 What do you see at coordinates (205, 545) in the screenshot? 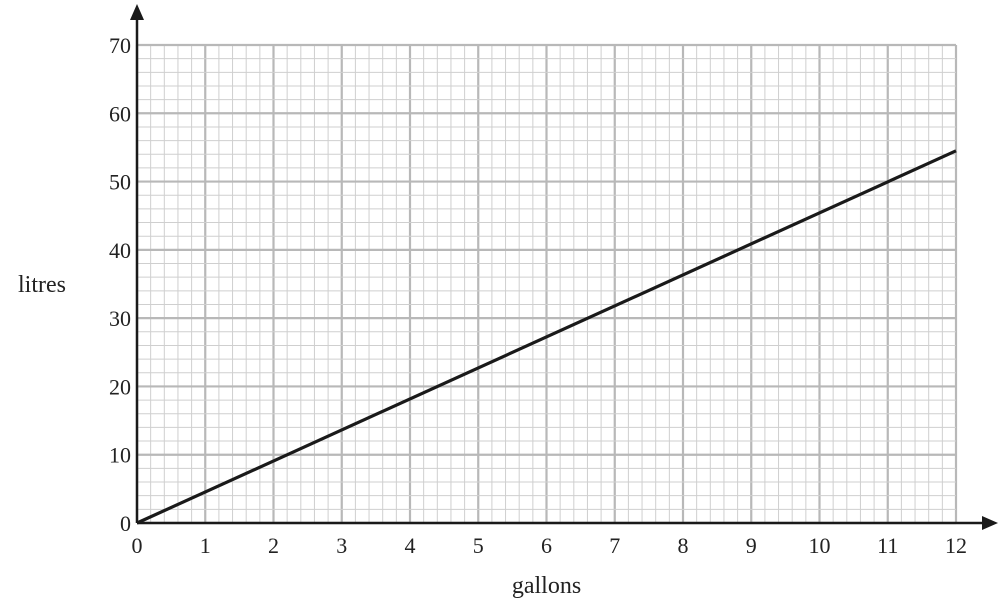
I see `x-tick-label: 1` at bounding box center [205, 545].